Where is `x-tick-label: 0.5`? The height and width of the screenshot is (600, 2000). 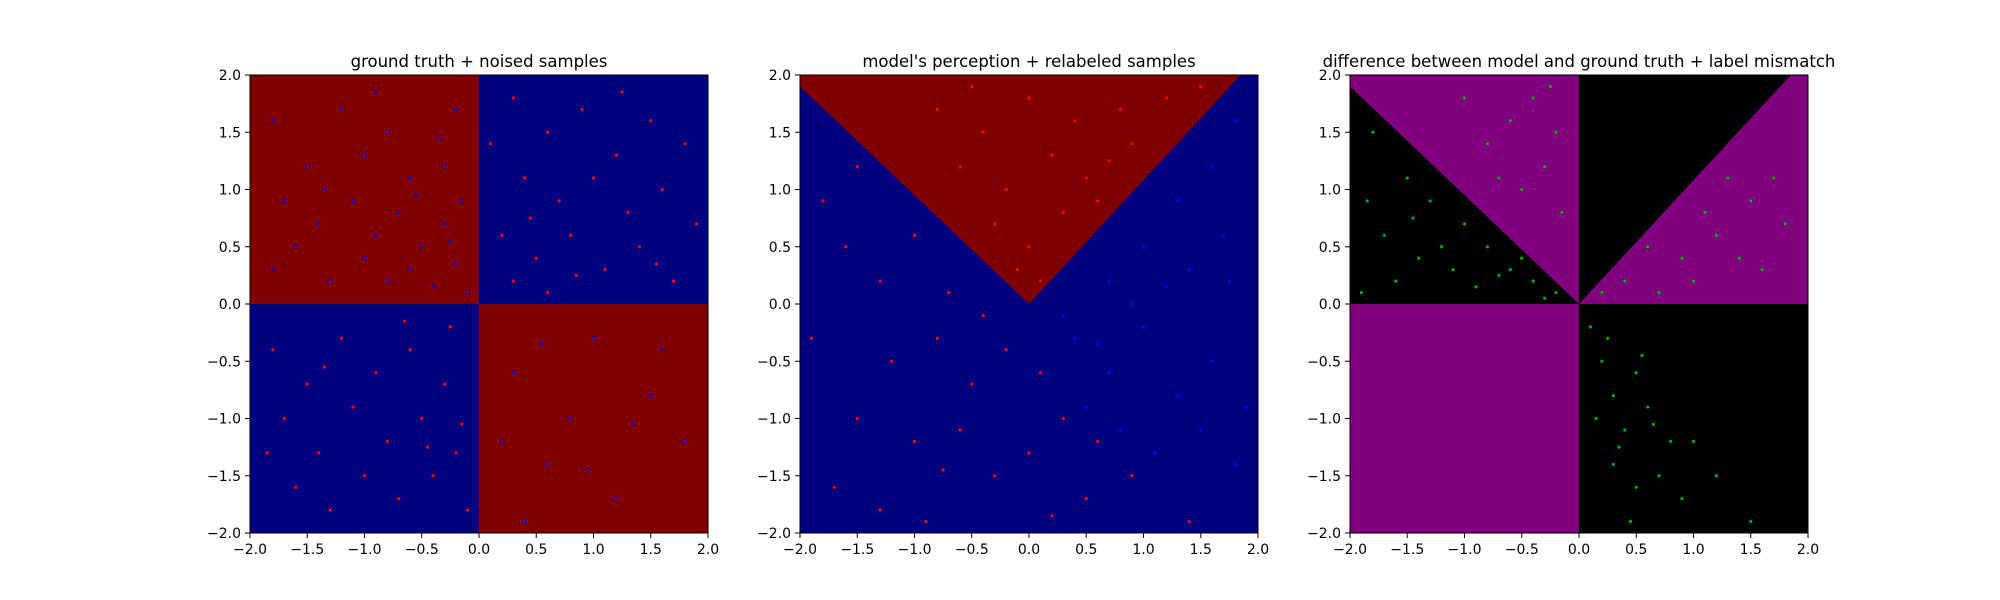 x-tick-label: 0.5 is located at coordinates (1636, 550).